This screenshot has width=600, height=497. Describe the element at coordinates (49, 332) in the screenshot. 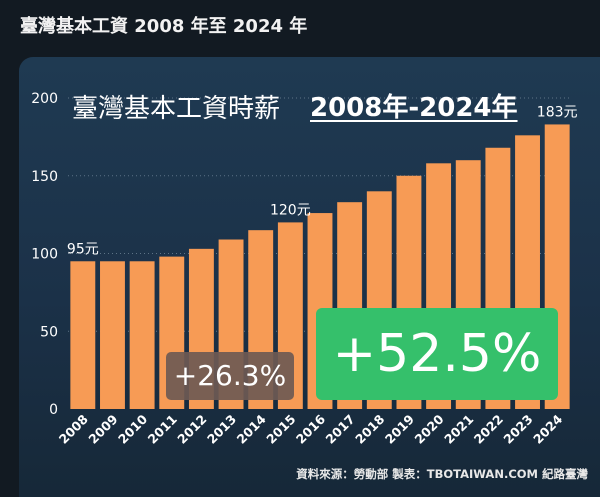

I see `y-tick-label: 50` at that location.